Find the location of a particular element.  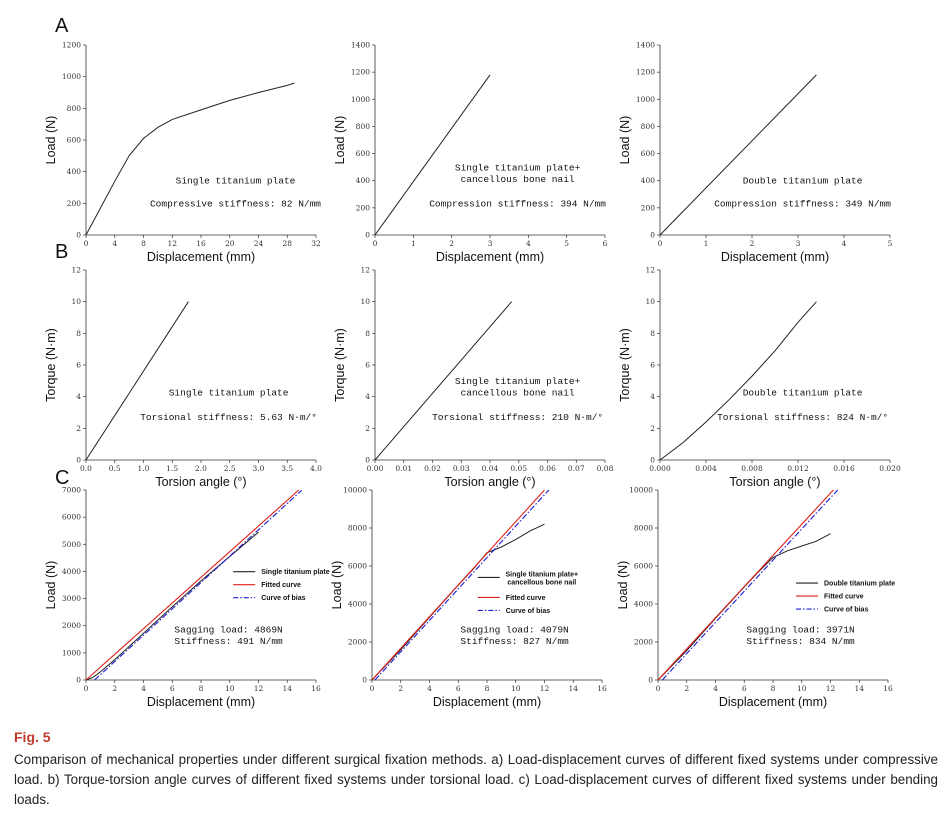

x-tick-label: 0.008 is located at coordinates (752, 468).